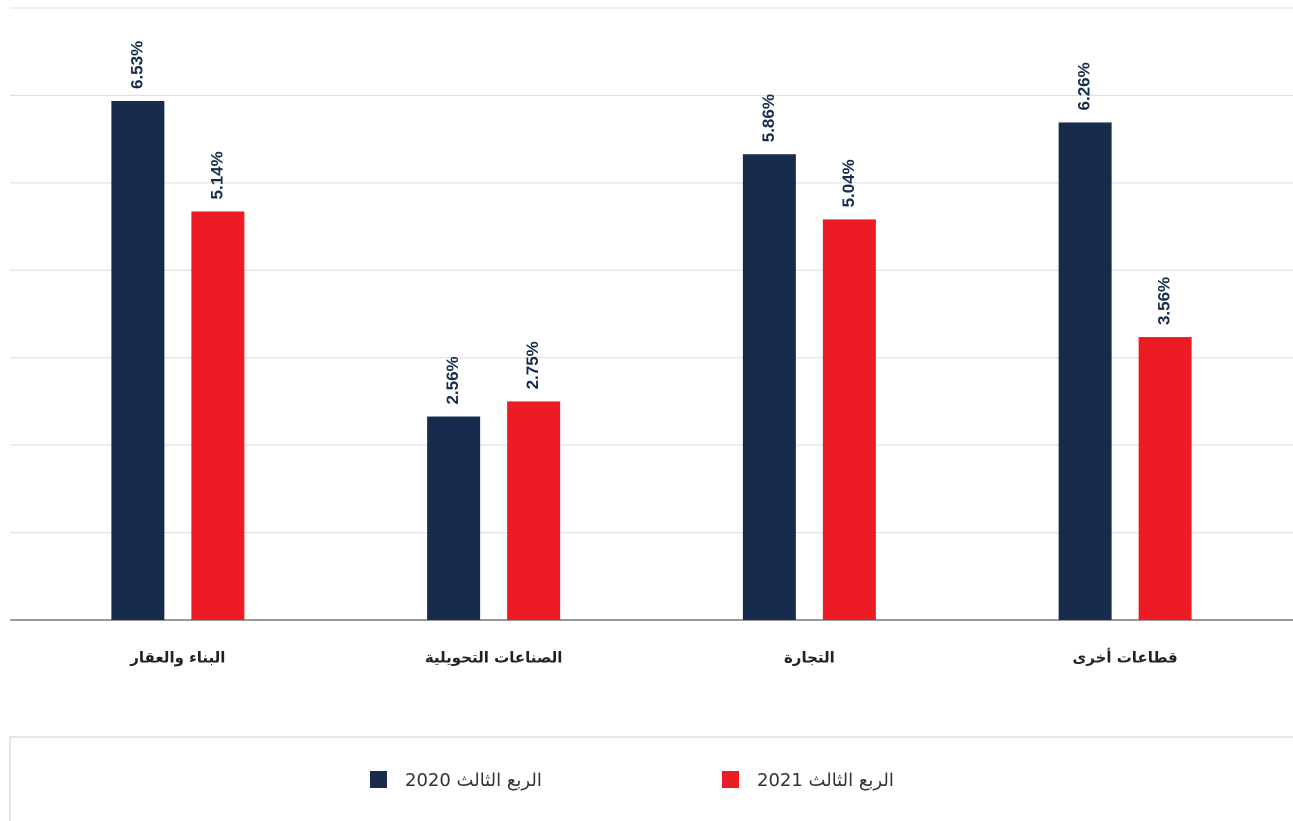 The width and height of the screenshot is (1293, 821). I want to click on data-label: 6.53%, so click(136, 65).